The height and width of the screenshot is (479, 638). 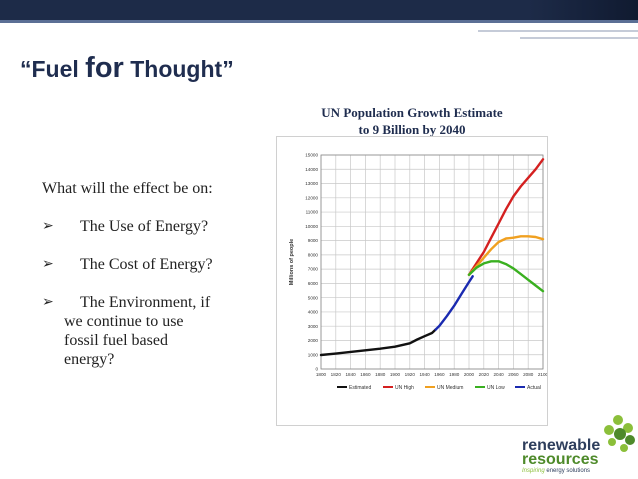 I want to click on y-tick-label: 12000, so click(x=311, y=197).